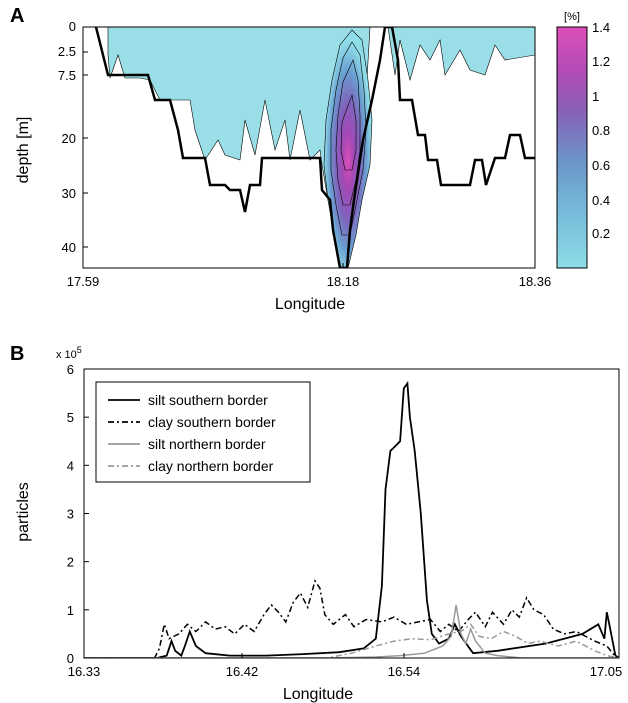  I want to click on cb-tick-5: 1.2, so click(601, 61).